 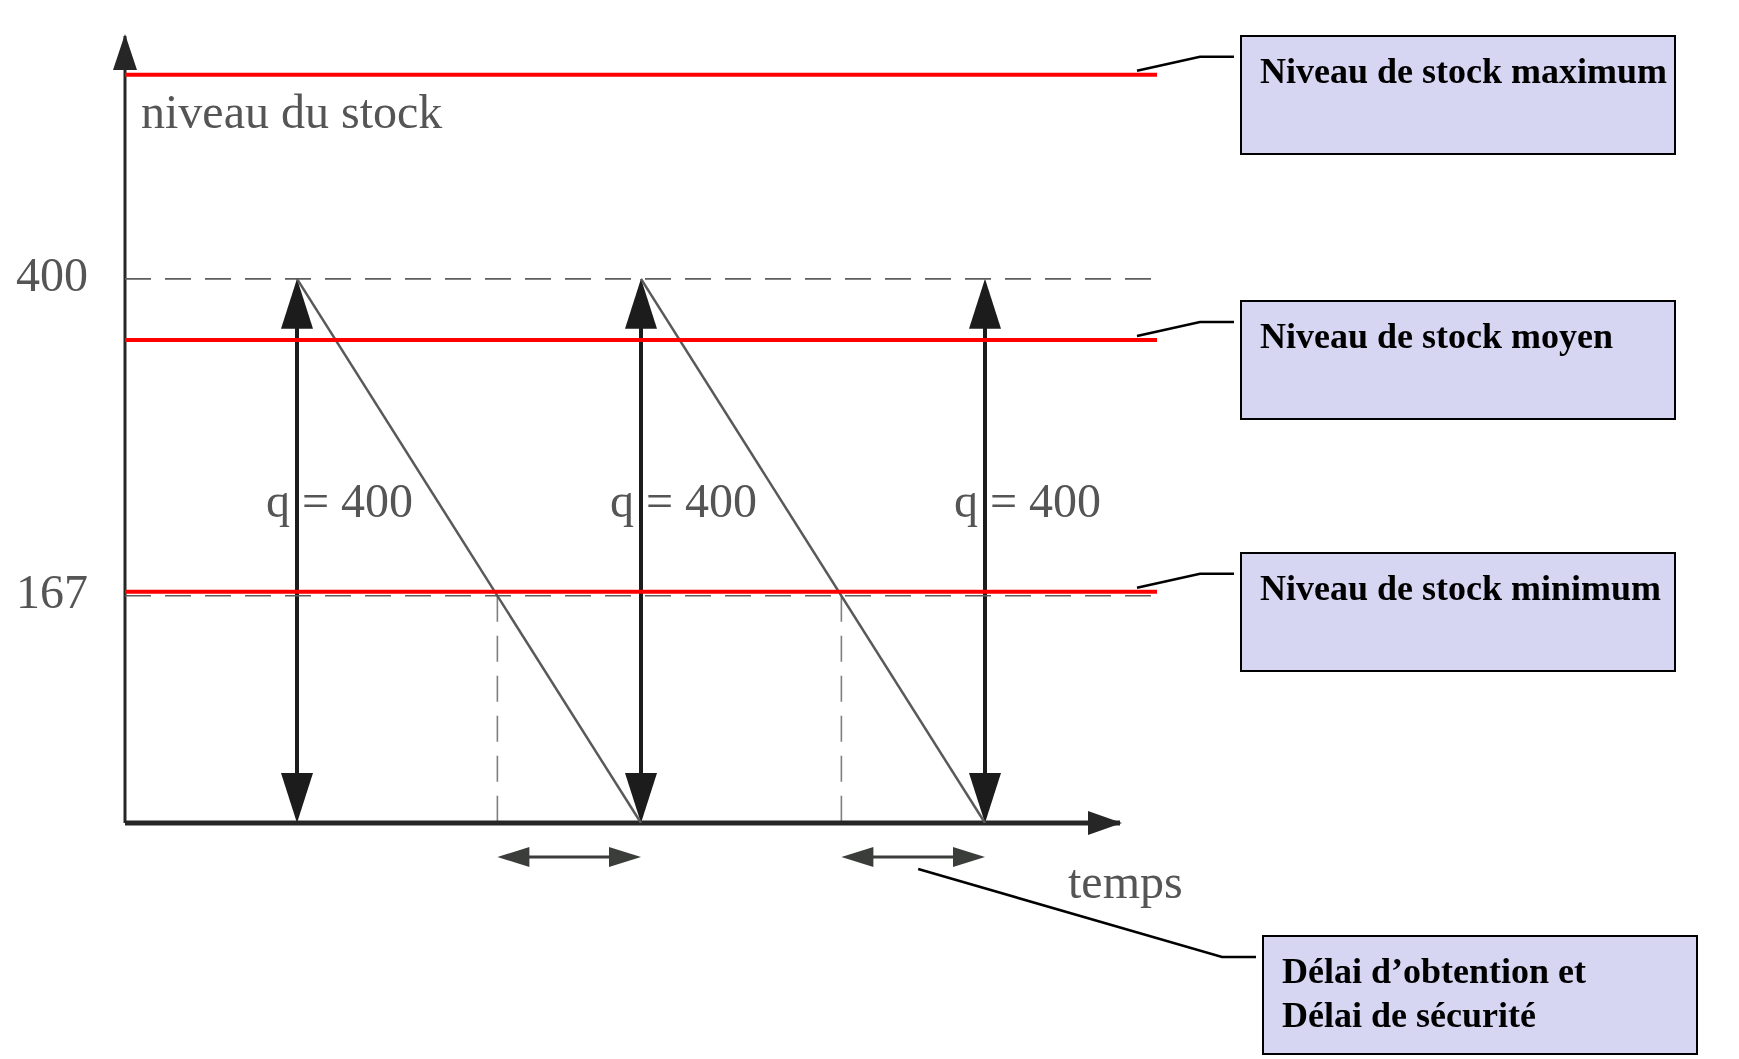 What do you see at coordinates (1436, 336) in the screenshot?
I see `ref-line-label: Niveau de stock moyen` at bounding box center [1436, 336].